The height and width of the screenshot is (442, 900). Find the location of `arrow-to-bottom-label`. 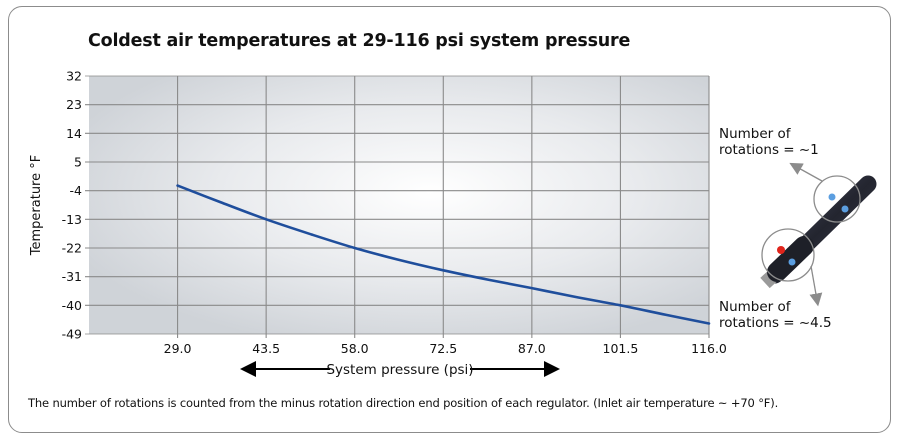

arrow-to-bottom-label is located at coordinates (816, 286).